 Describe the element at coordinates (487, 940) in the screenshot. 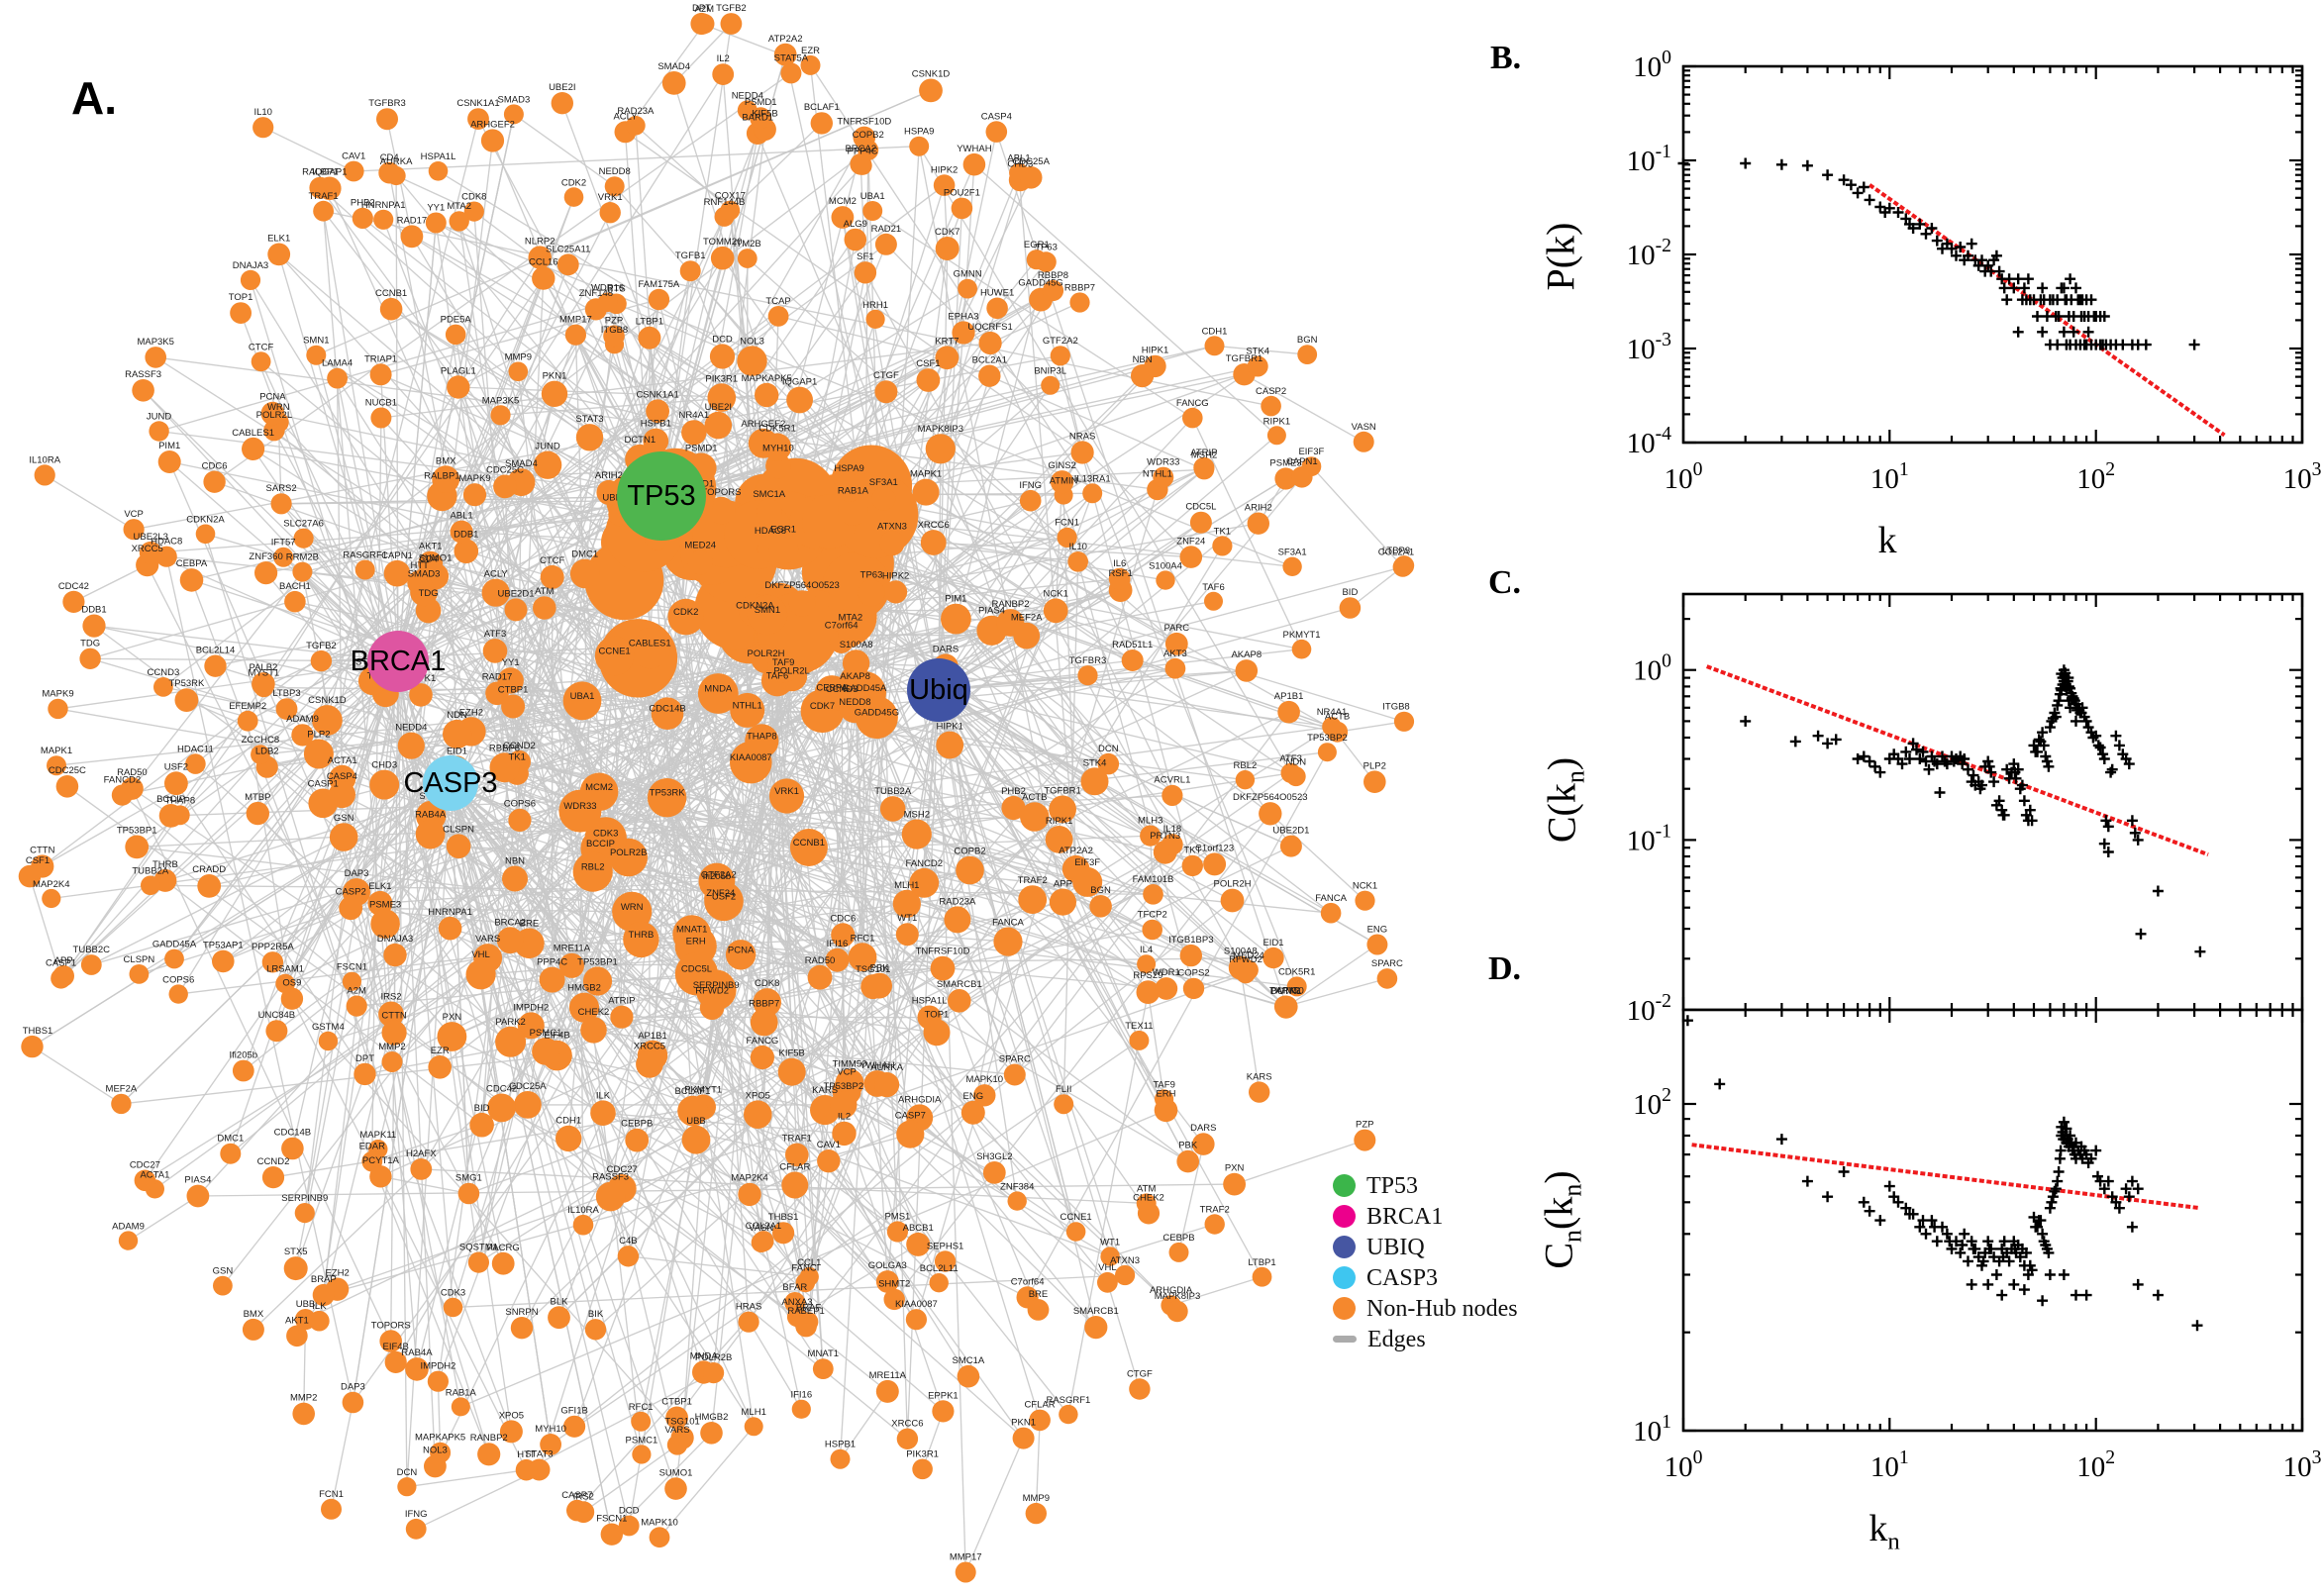

I see `svg-text: VARS` at that location.